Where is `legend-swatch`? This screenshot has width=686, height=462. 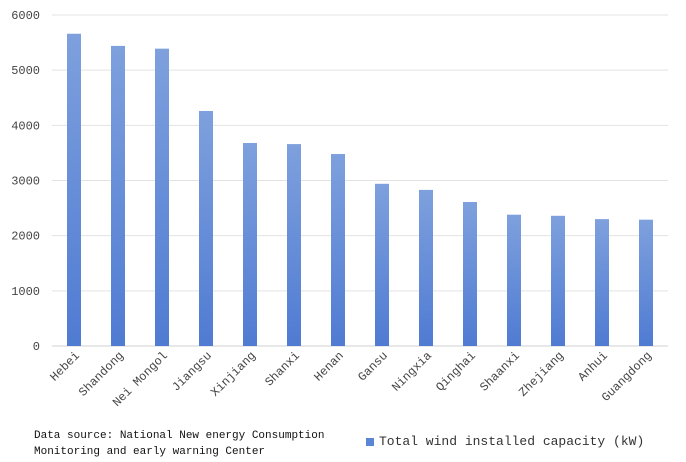 legend-swatch is located at coordinates (370, 441).